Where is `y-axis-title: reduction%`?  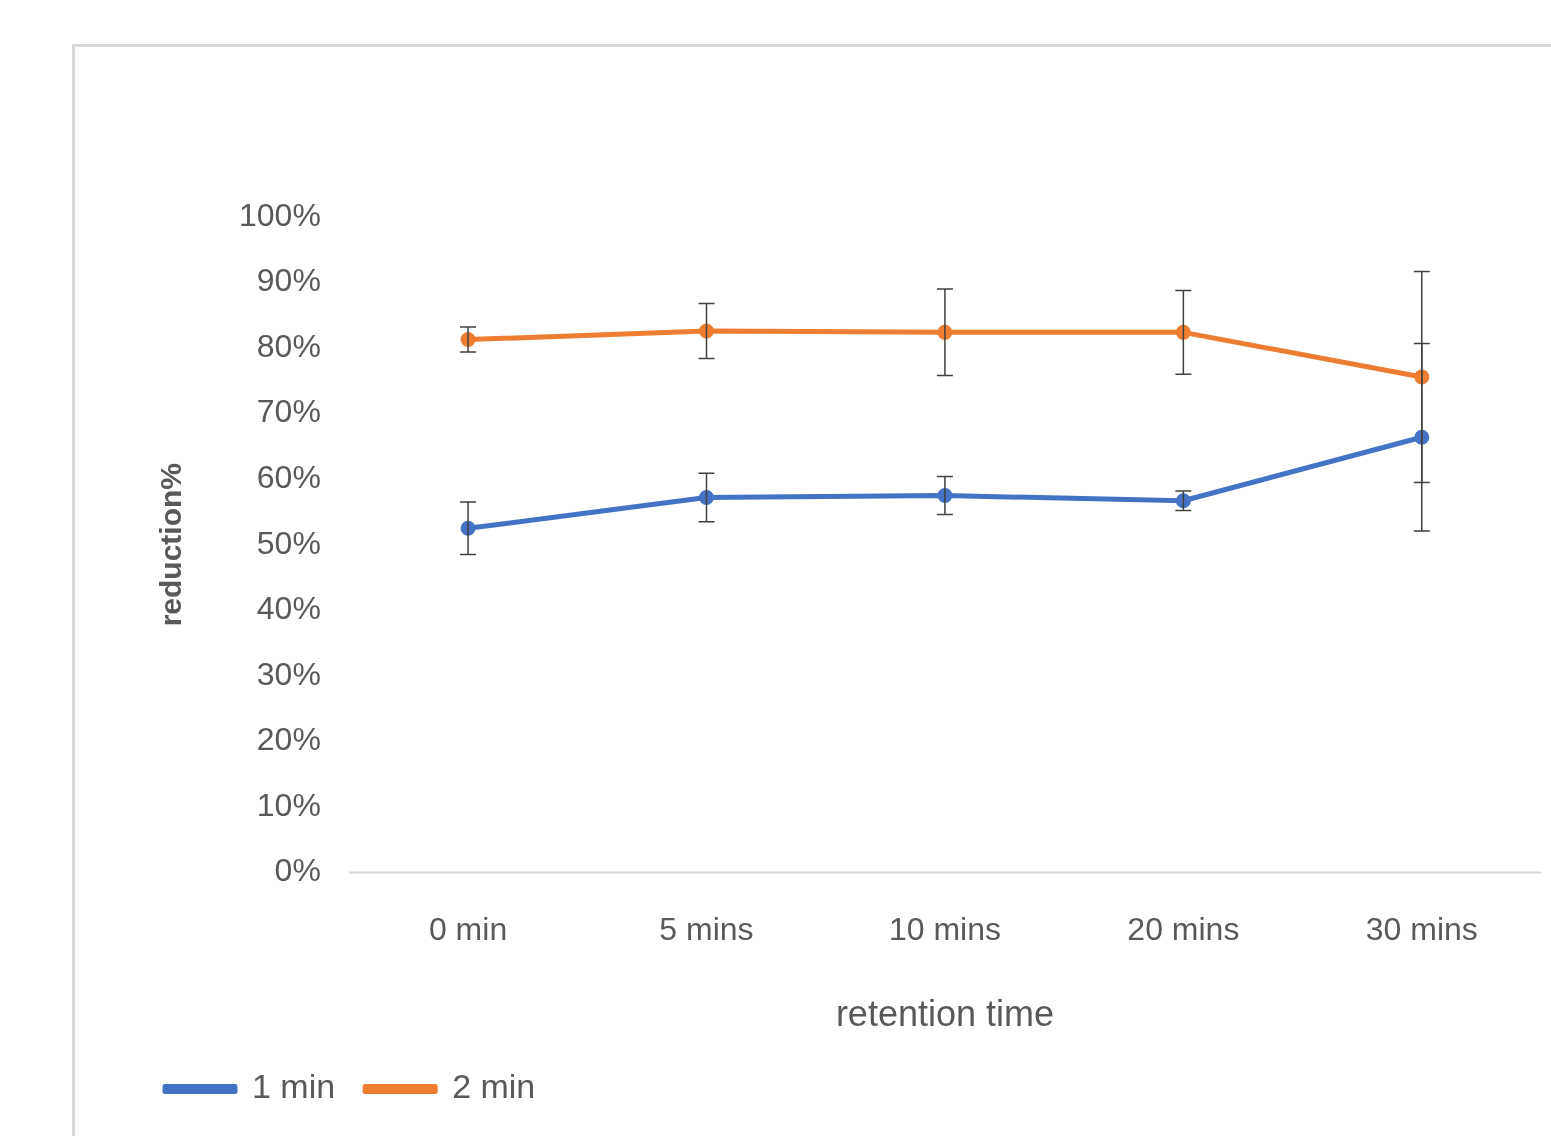
y-axis-title: reduction% is located at coordinates (171, 545).